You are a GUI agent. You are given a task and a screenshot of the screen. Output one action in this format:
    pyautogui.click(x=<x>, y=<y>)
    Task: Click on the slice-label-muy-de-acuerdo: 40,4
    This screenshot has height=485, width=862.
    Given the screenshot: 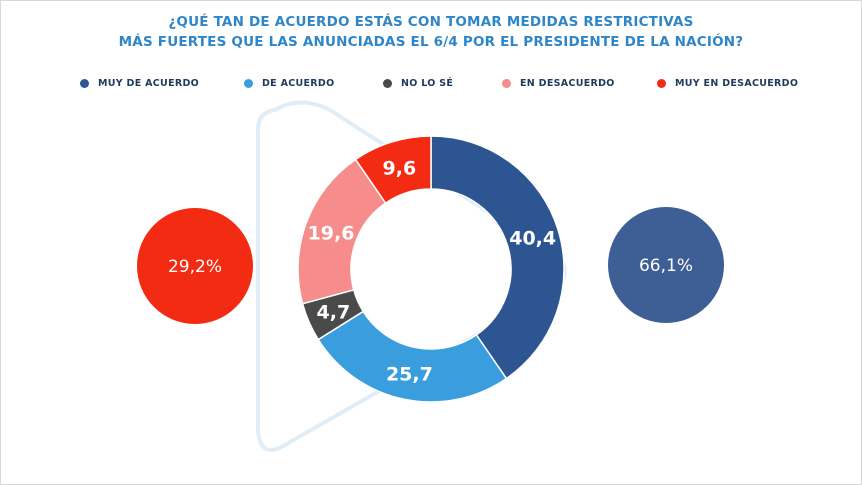 What is the action you would take?
    pyautogui.click(x=532, y=238)
    